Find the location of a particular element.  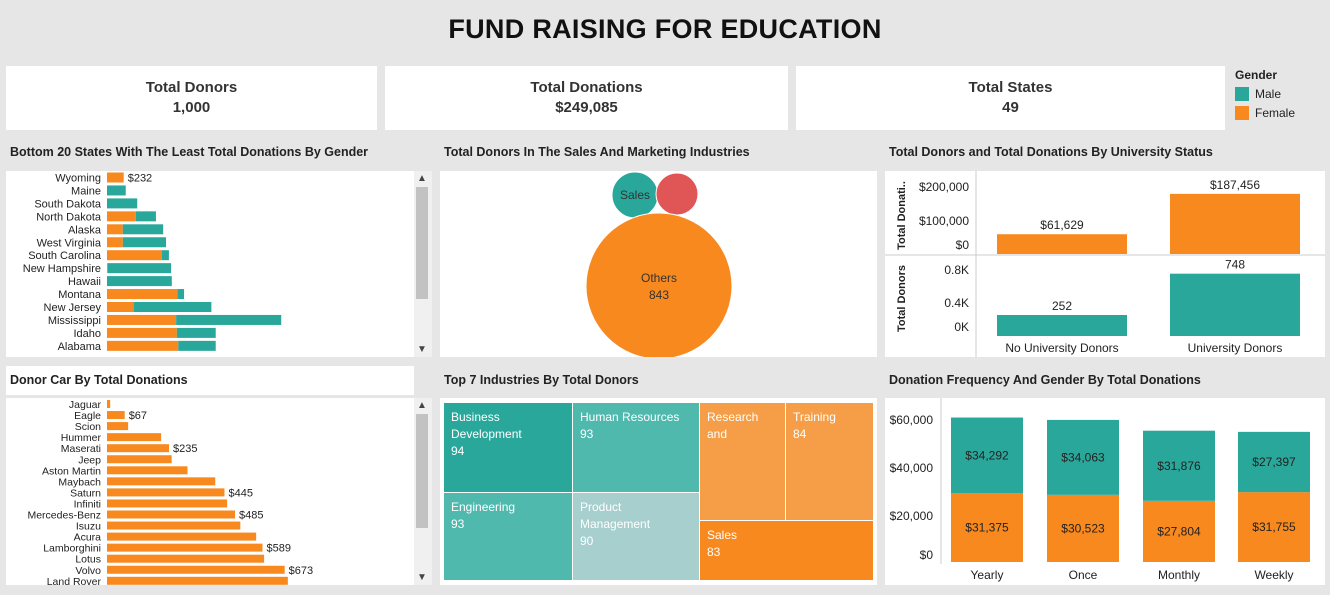

treemap-tile: Human Resources 93 is located at coordinates (636, 448).